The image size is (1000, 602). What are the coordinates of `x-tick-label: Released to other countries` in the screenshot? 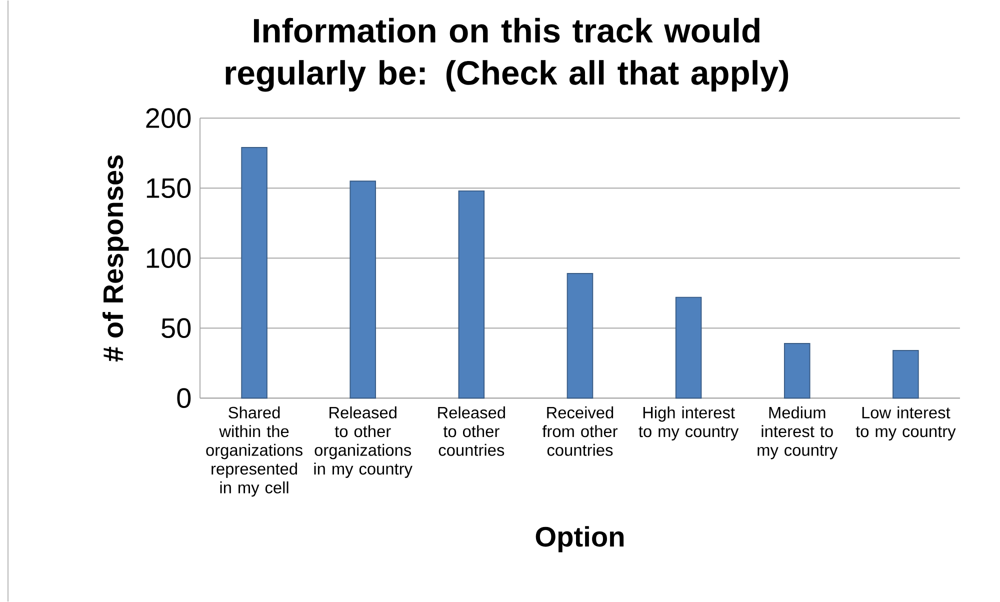 It's located at (471, 431).